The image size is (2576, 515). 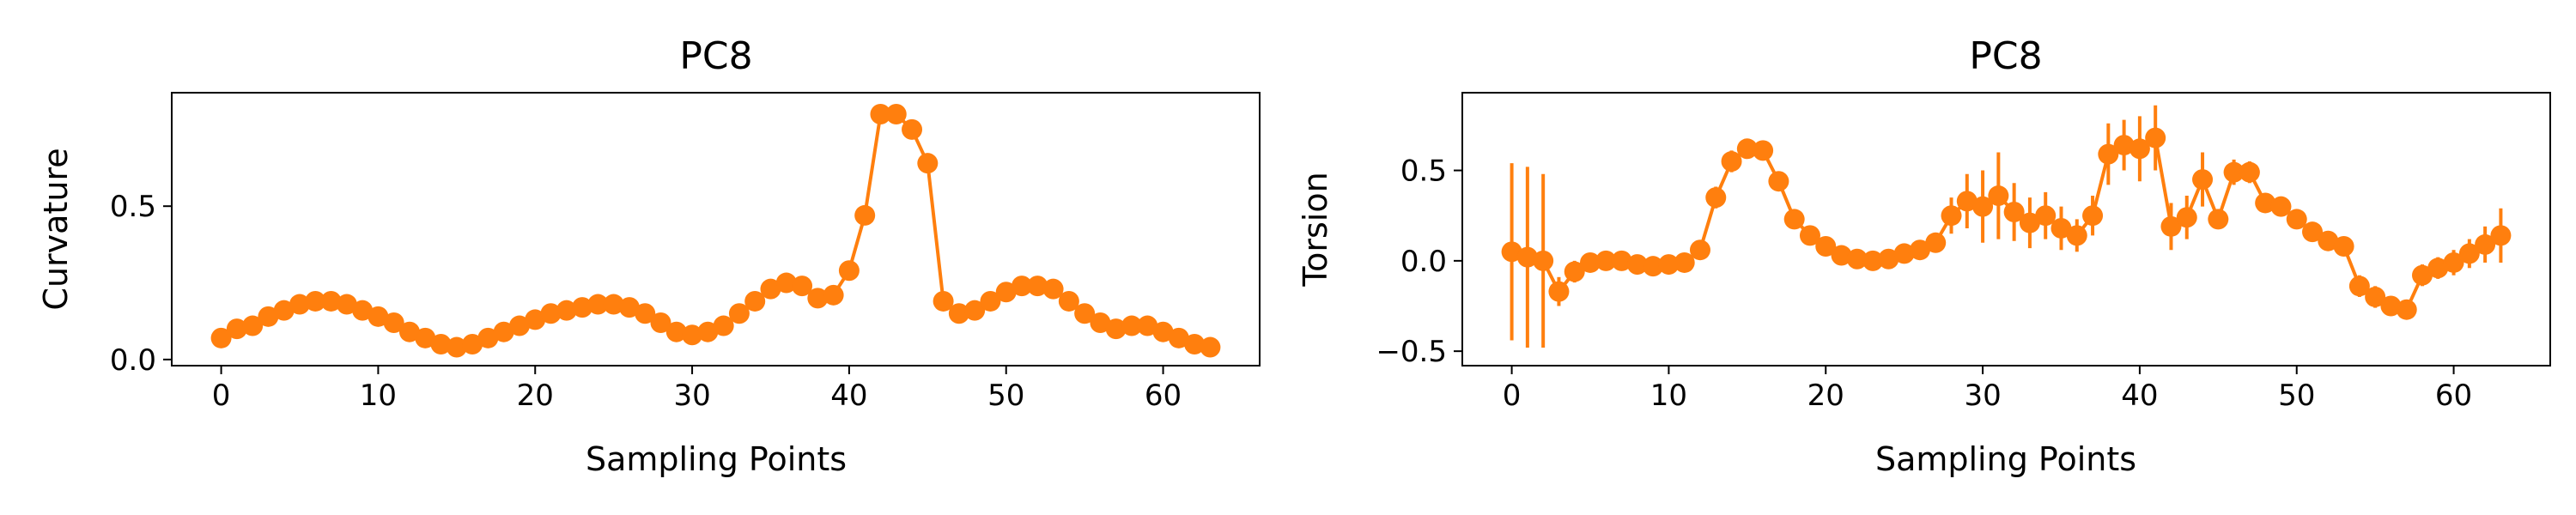 I want to click on curvature-x-tick-label: 30, so click(x=691, y=396).